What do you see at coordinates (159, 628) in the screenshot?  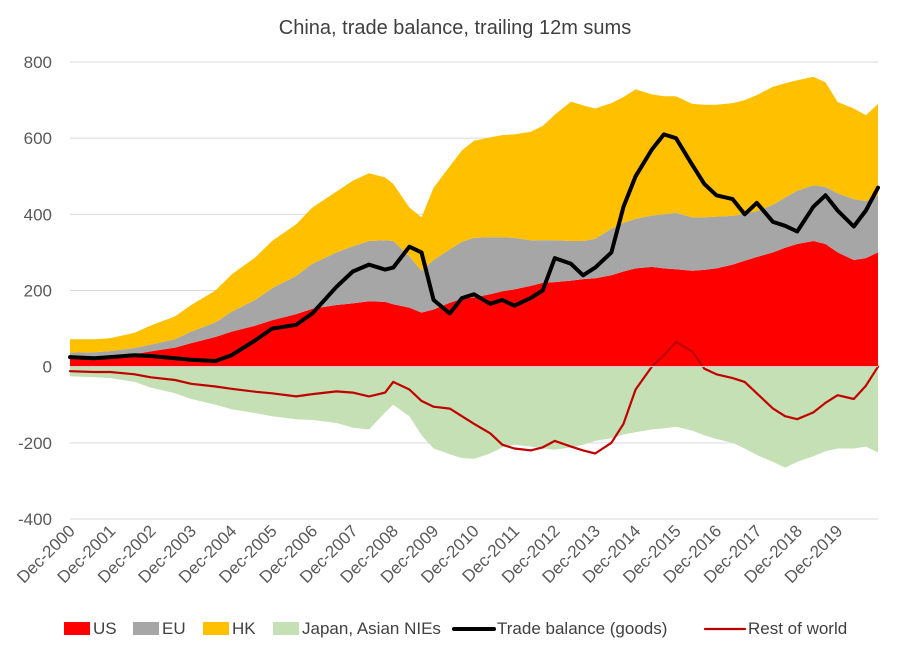 I see `legend-item-eu: EU` at bounding box center [159, 628].